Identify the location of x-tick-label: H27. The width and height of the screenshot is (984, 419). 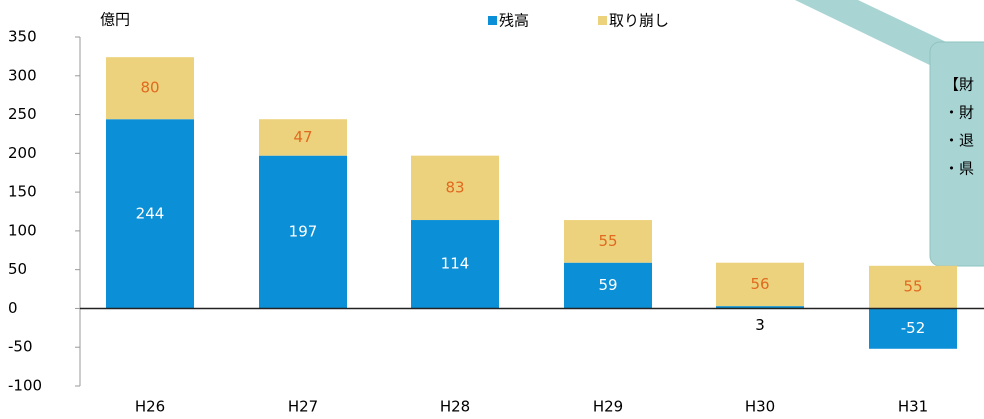
(303, 407).